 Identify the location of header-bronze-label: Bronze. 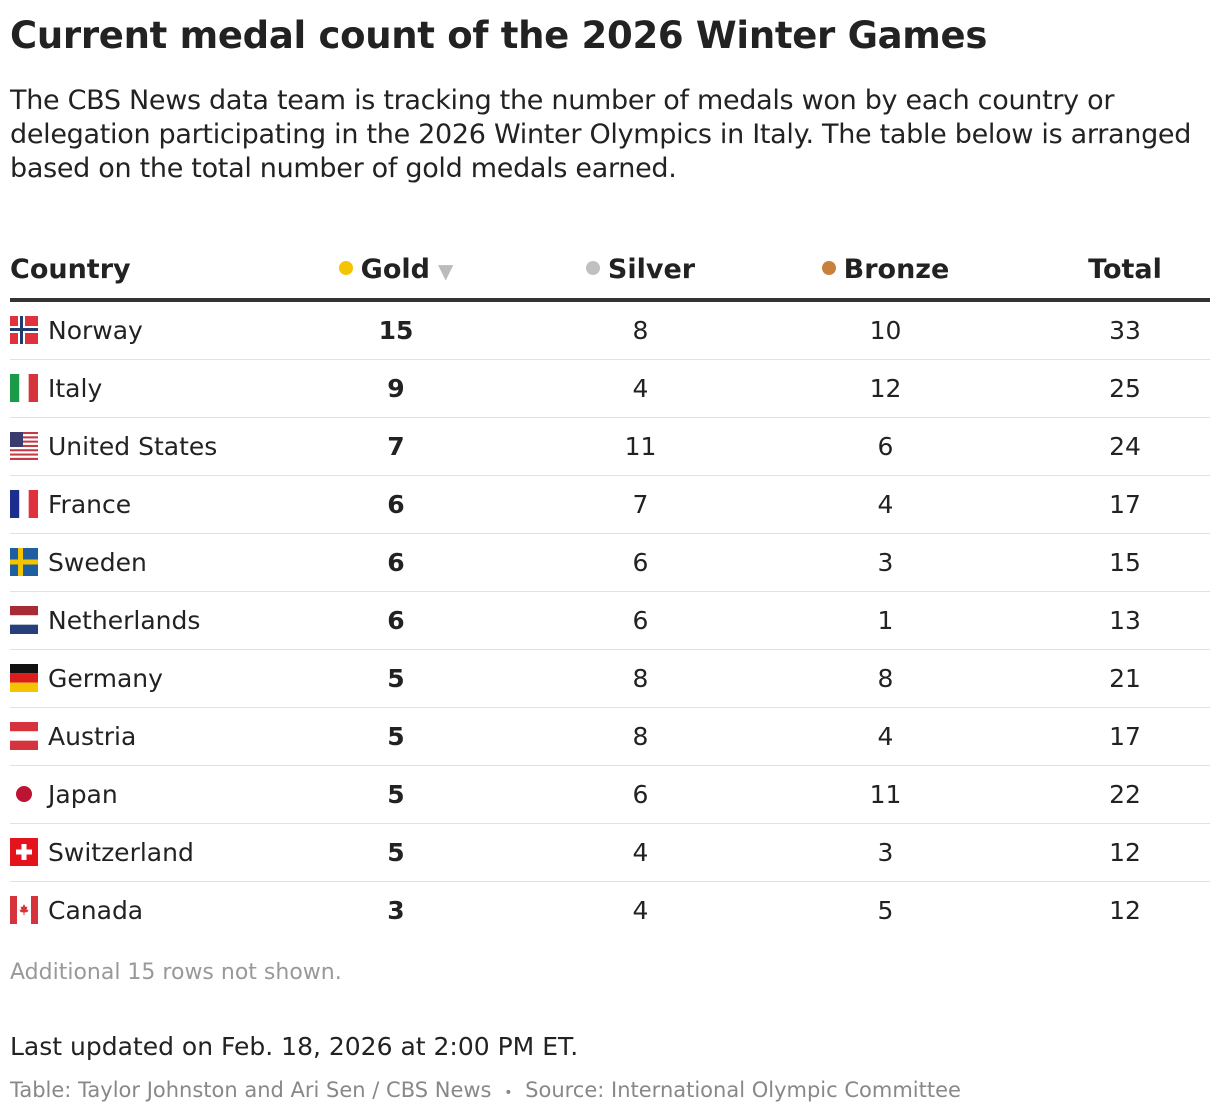
(896, 269).